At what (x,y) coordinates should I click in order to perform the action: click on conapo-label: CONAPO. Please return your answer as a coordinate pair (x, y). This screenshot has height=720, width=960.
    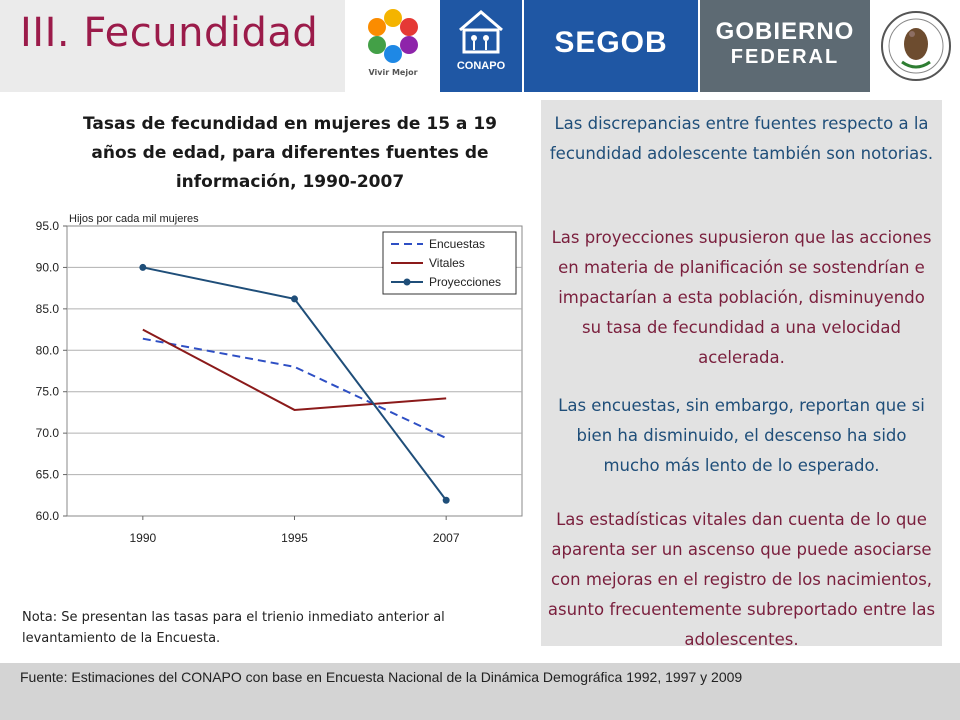
    Looking at the image, I should click on (481, 66).